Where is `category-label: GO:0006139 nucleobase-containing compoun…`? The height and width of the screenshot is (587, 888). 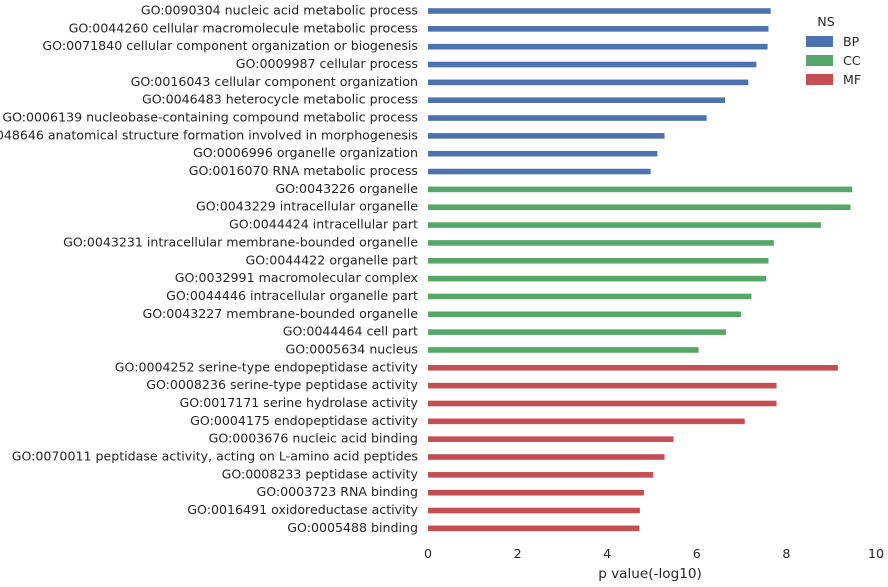
category-label: GO:0006139 nucleobase-containing compoun… is located at coordinates (210, 117).